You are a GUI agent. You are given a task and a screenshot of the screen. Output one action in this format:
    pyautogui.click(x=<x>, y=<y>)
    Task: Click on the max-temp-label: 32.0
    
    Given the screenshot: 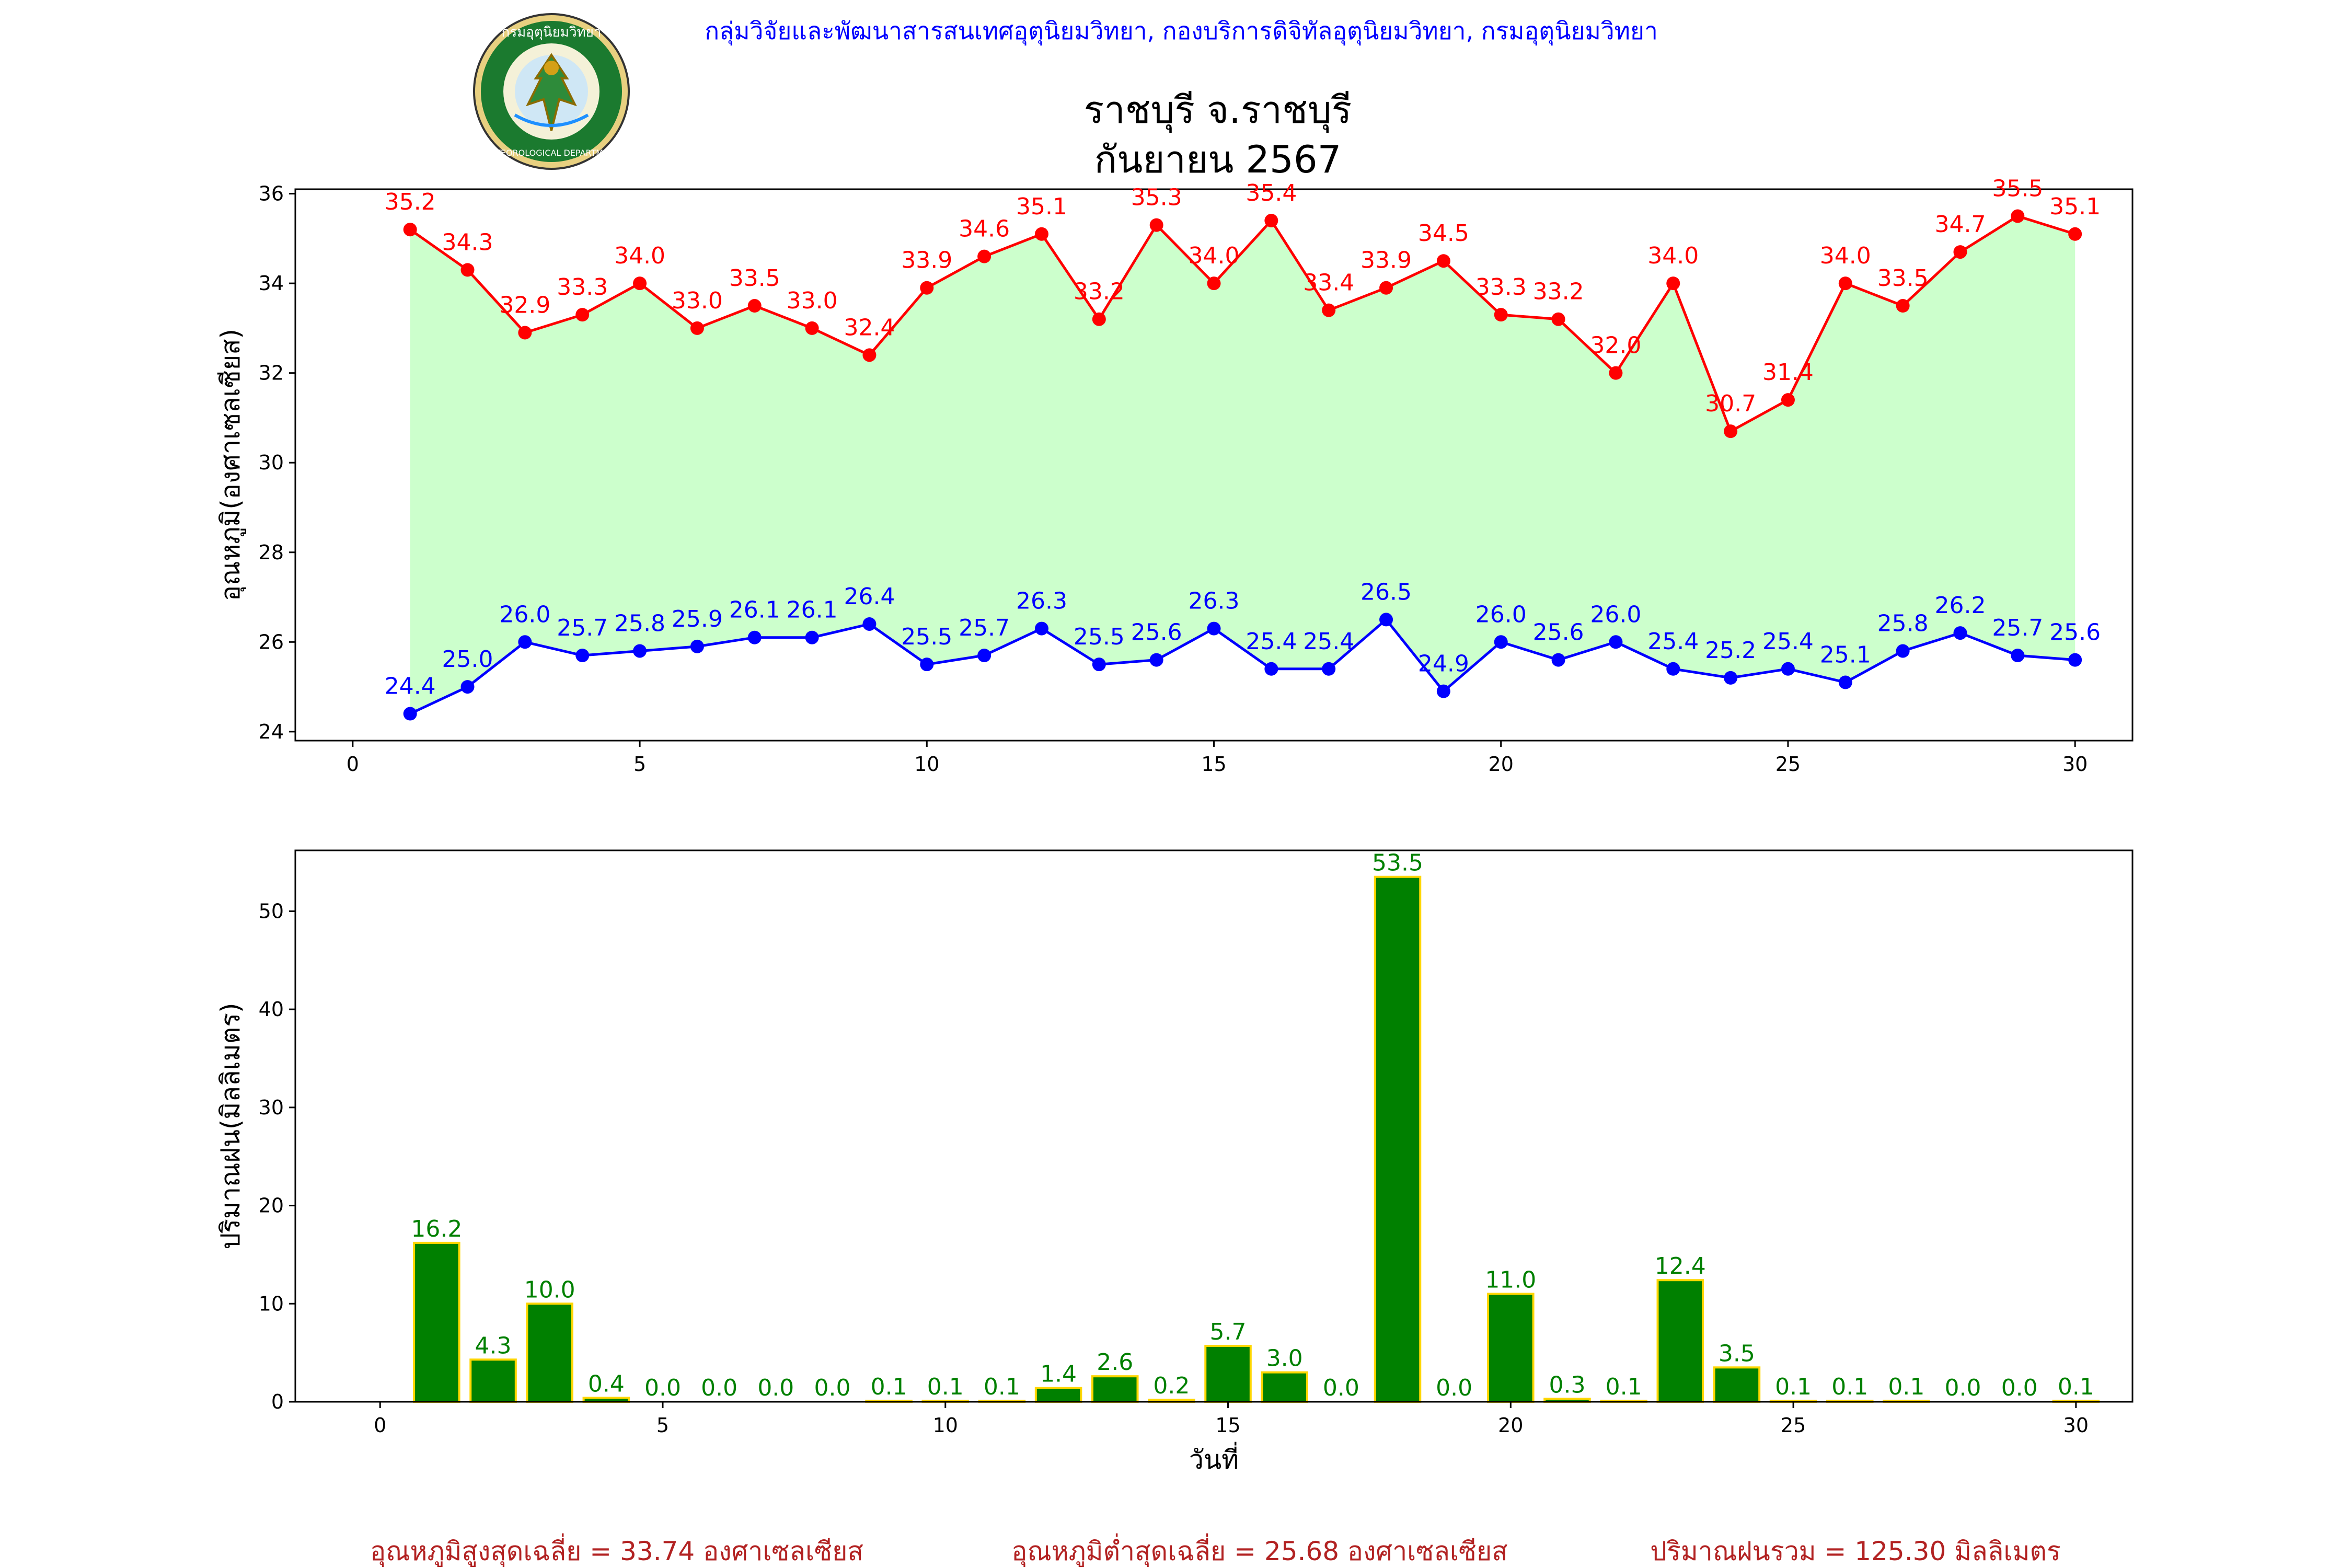 What is the action you would take?
    pyautogui.click(x=1615, y=345)
    